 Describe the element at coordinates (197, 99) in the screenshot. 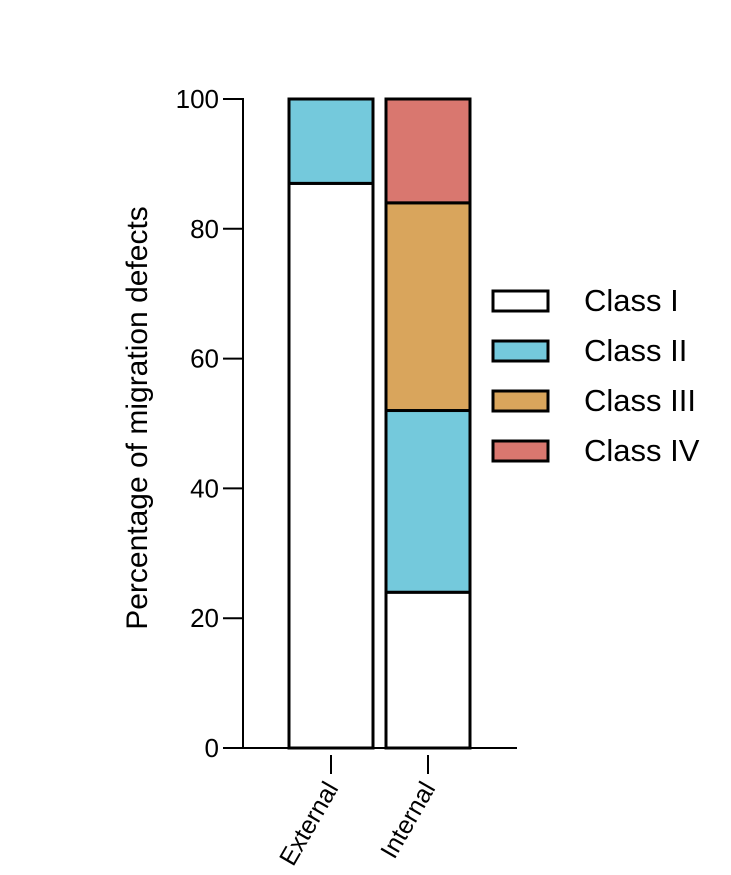

I see `y-tick-label-100: 100` at that location.